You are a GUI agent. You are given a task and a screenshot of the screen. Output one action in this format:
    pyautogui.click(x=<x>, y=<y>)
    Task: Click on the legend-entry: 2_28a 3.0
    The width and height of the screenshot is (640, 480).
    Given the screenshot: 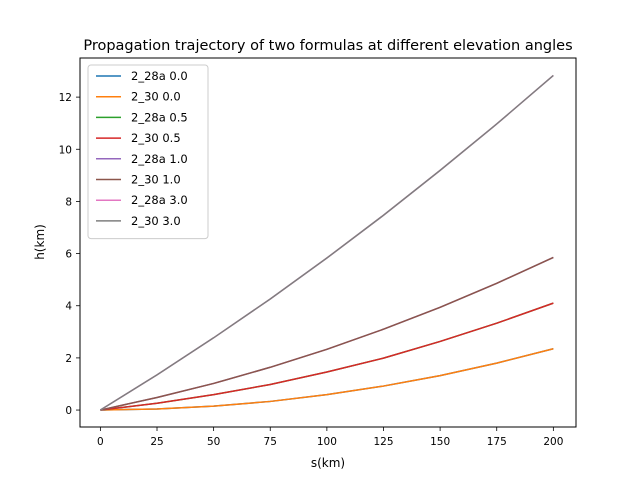 What is the action you would take?
    pyautogui.click(x=159, y=200)
    